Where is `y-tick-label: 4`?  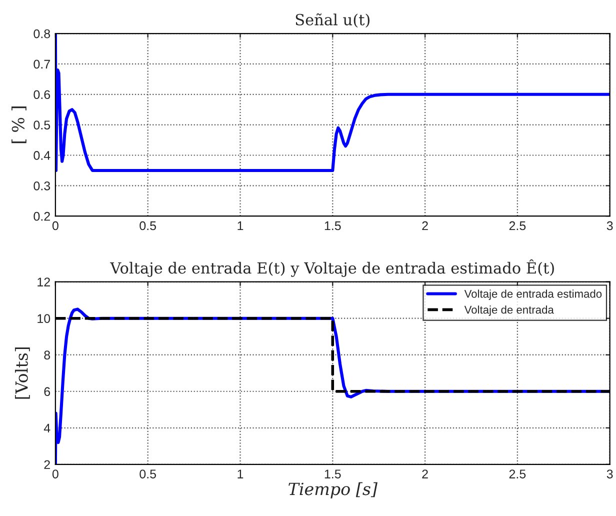 y-tick-label: 4 is located at coordinates (47, 428).